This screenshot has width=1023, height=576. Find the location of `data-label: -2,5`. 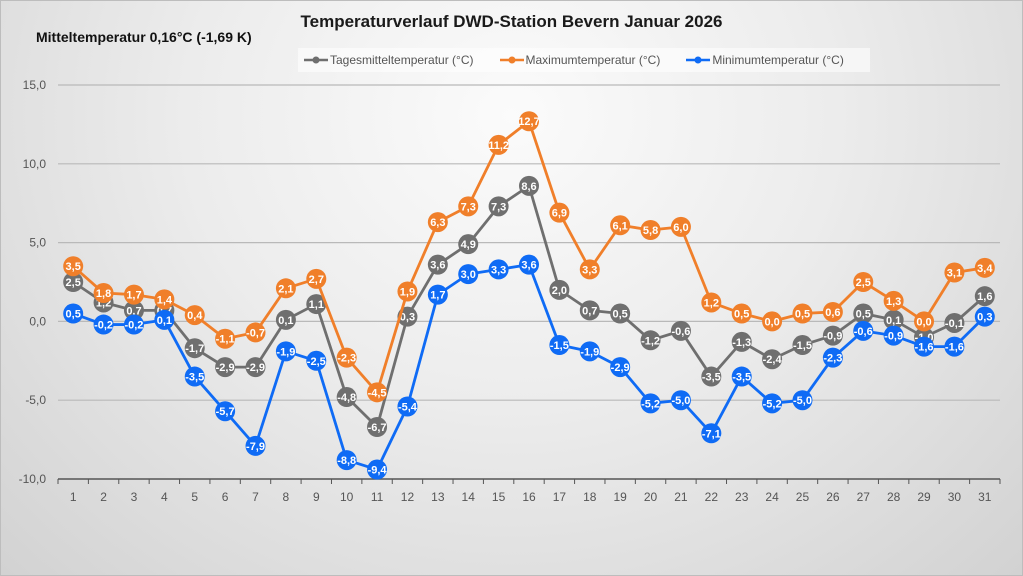

data-label: -2,5 is located at coordinates (316, 362).